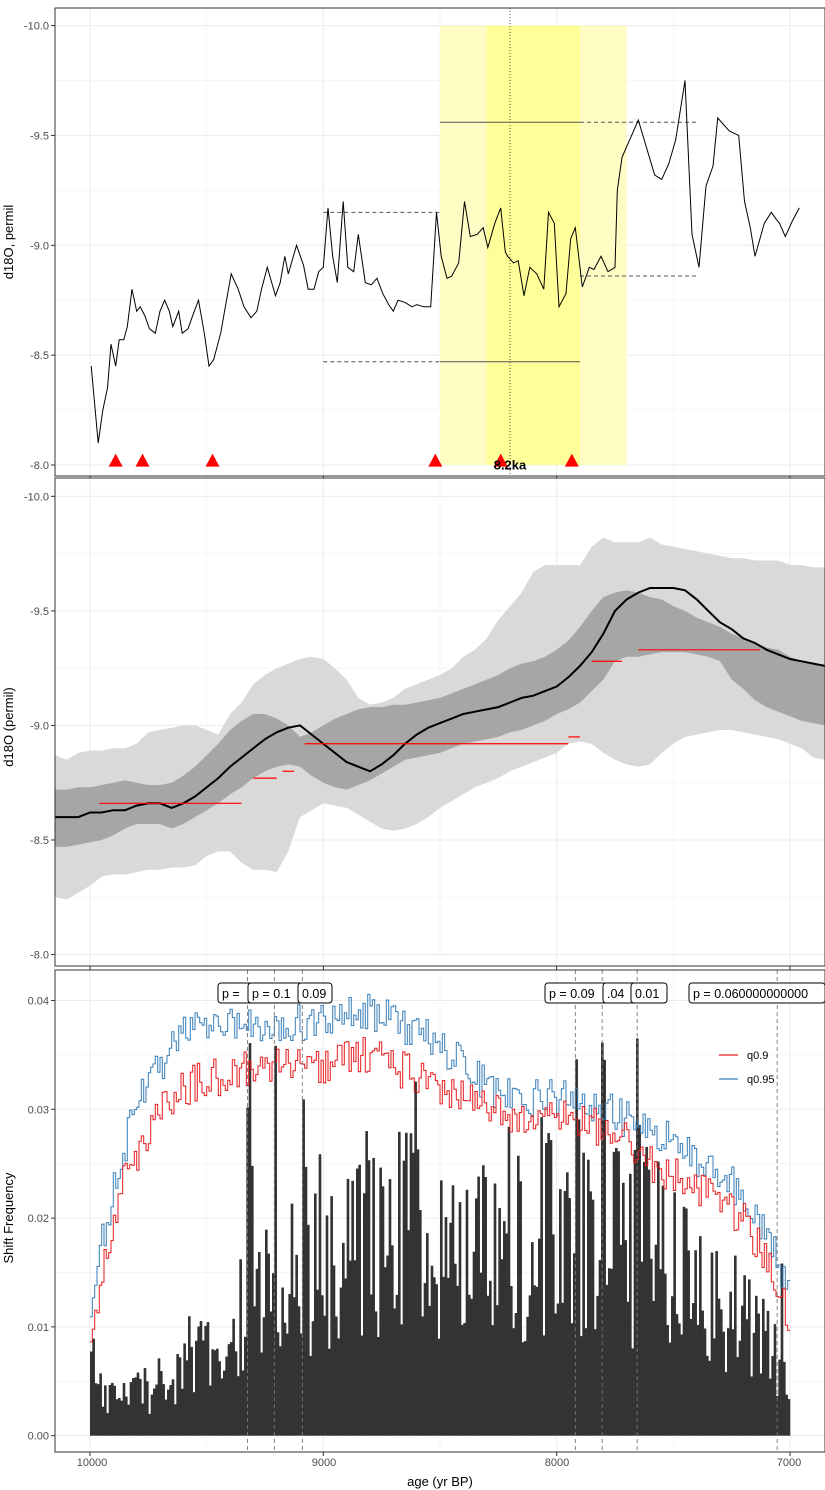 The width and height of the screenshot is (825, 1490). What do you see at coordinates (231, 994) in the screenshot?
I see `p-value-text: p =` at bounding box center [231, 994].